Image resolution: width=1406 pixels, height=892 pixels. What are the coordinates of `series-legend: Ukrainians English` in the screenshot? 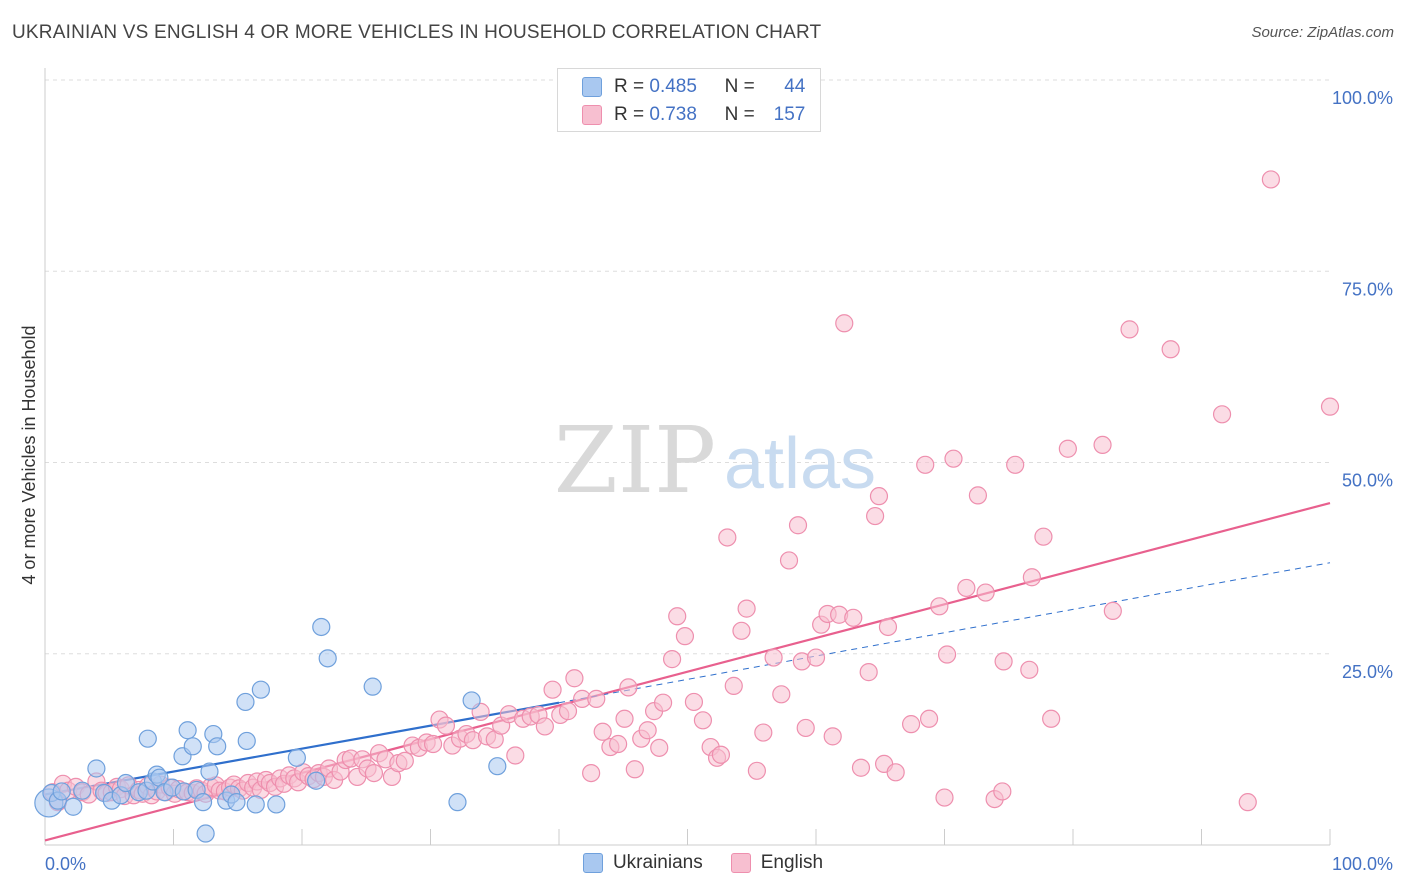 It's located at (703, 863).